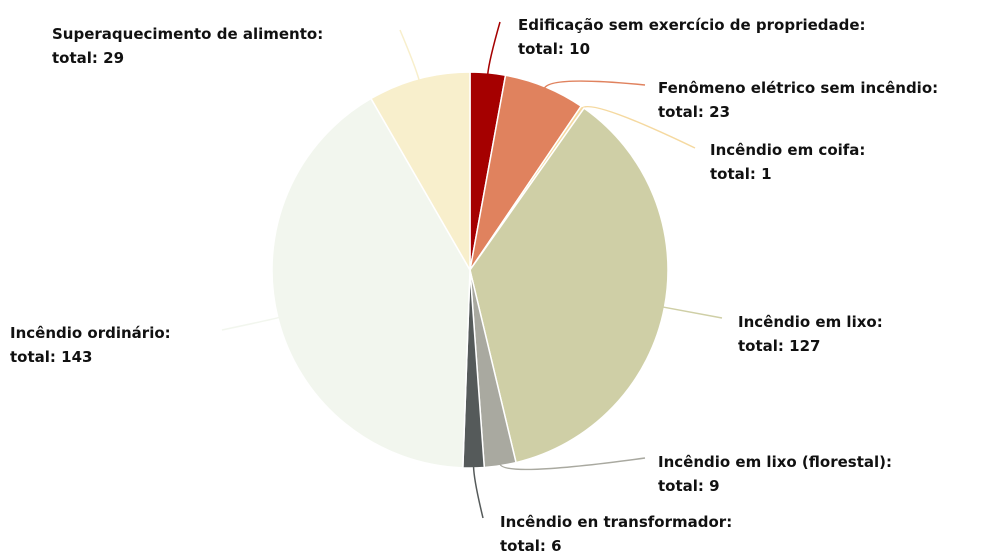  What do you see at coordinates (787, 150) in the screenshot?
I see `slice-label: Incêndio em coifa:` at bounding box center [787, 150].